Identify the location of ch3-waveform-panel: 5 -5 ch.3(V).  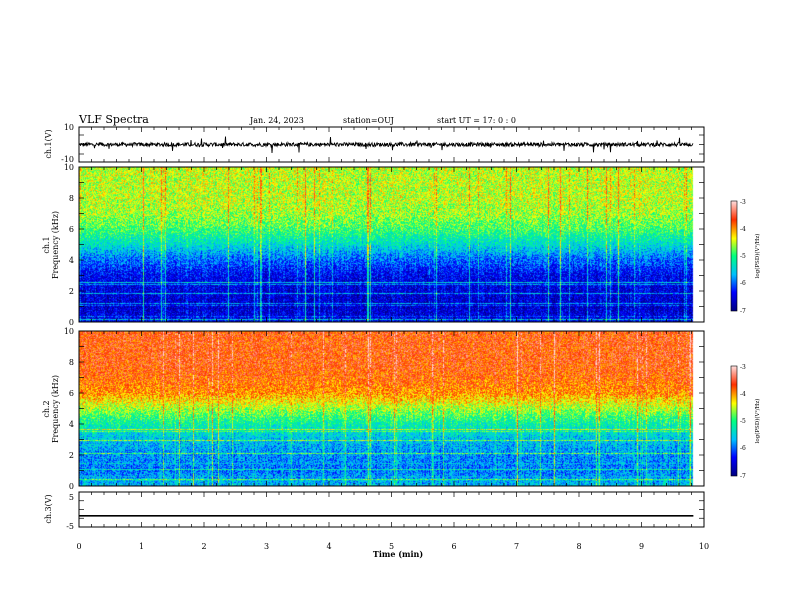
(374, 511).